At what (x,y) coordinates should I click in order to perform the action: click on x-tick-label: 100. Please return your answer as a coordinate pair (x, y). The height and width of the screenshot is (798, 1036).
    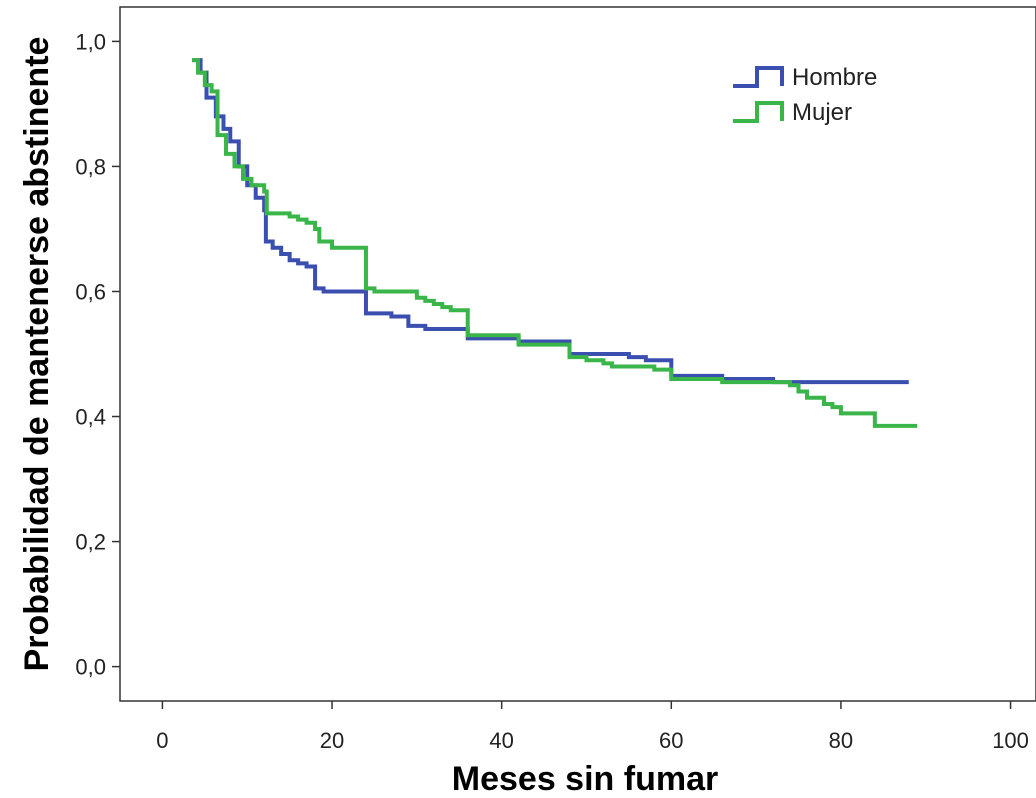
    Looking at the image, I should click on (1010, 740).